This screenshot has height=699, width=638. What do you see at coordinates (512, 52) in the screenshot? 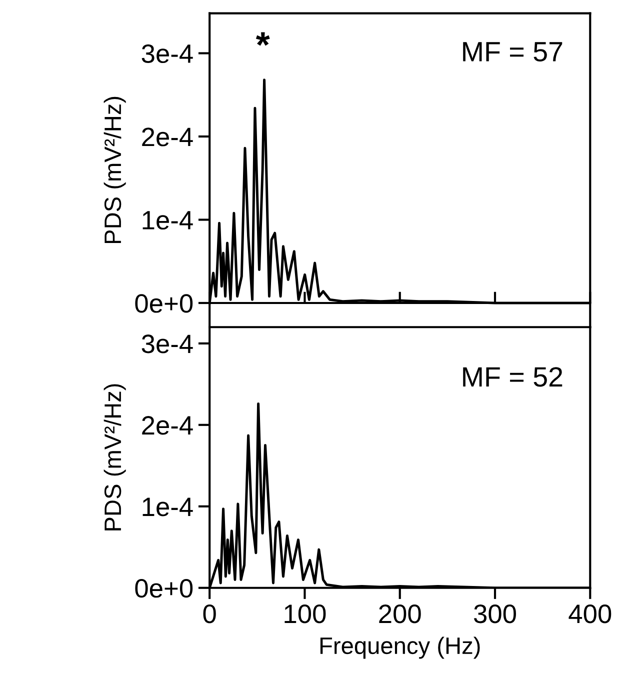
I see `annotation: MF = 57` at bounding box center [512, 52].